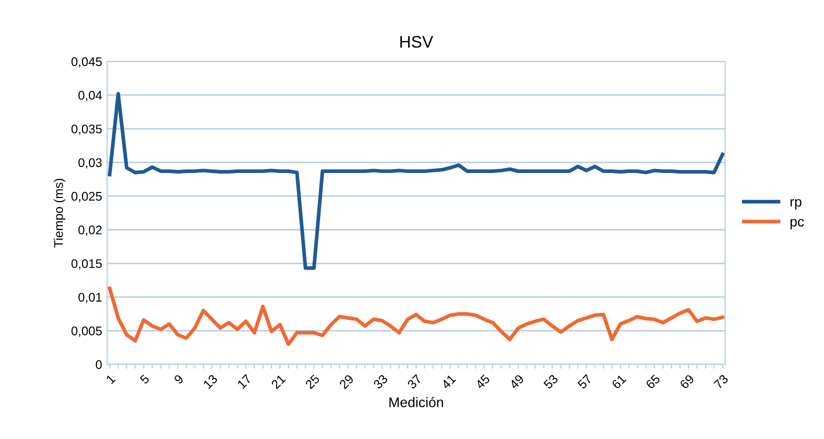  Describe the element at coordinates (278, 382) in the screenshot. I see `x-tick-label: 21` at that location.